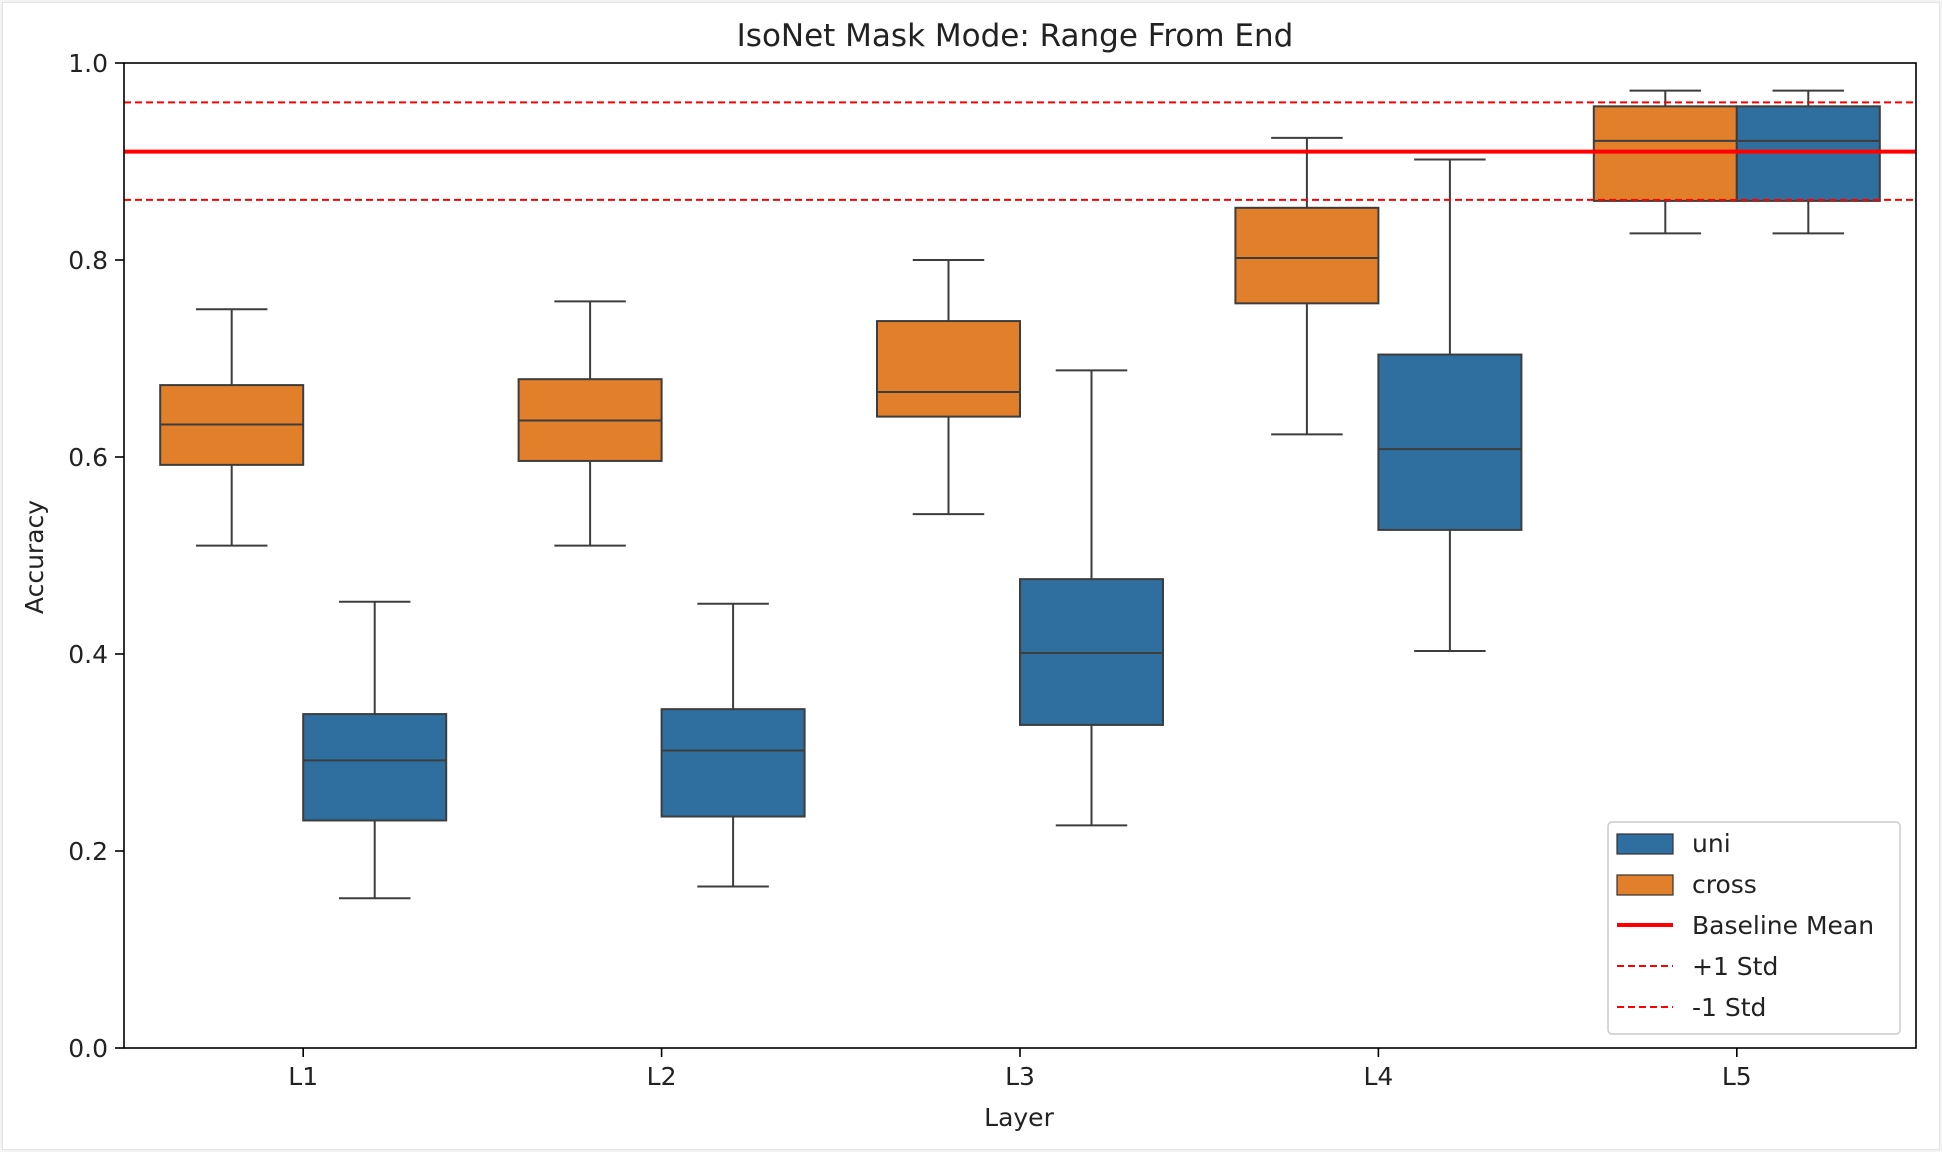 The image size is (1942, 1152). What do you see at coordinates (1645, 844) in the screenshot?
I see `legend-swatch-uni` at bounding box center [1645, 844].